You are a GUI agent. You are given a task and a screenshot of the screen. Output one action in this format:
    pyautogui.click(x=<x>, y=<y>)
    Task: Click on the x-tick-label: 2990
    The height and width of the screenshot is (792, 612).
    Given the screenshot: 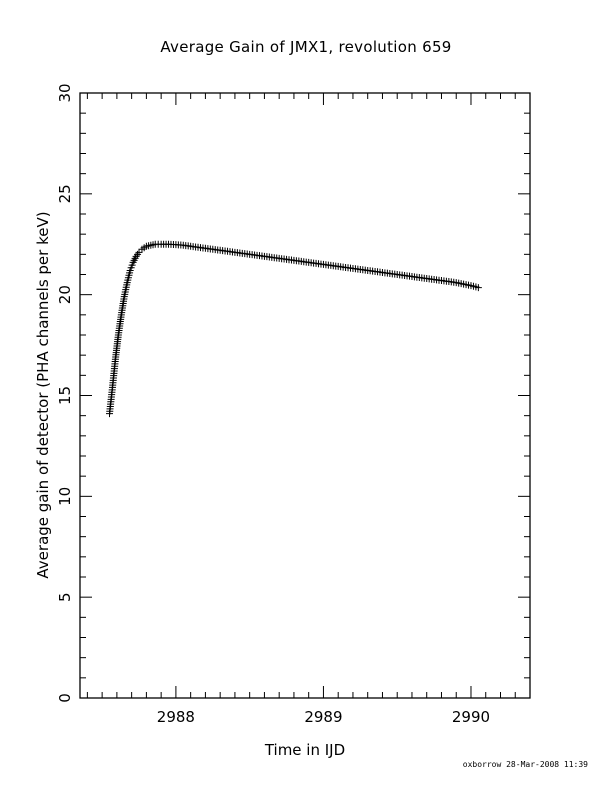 What is the action you would take?
    pyautogui.click(x=471, y=717)
    